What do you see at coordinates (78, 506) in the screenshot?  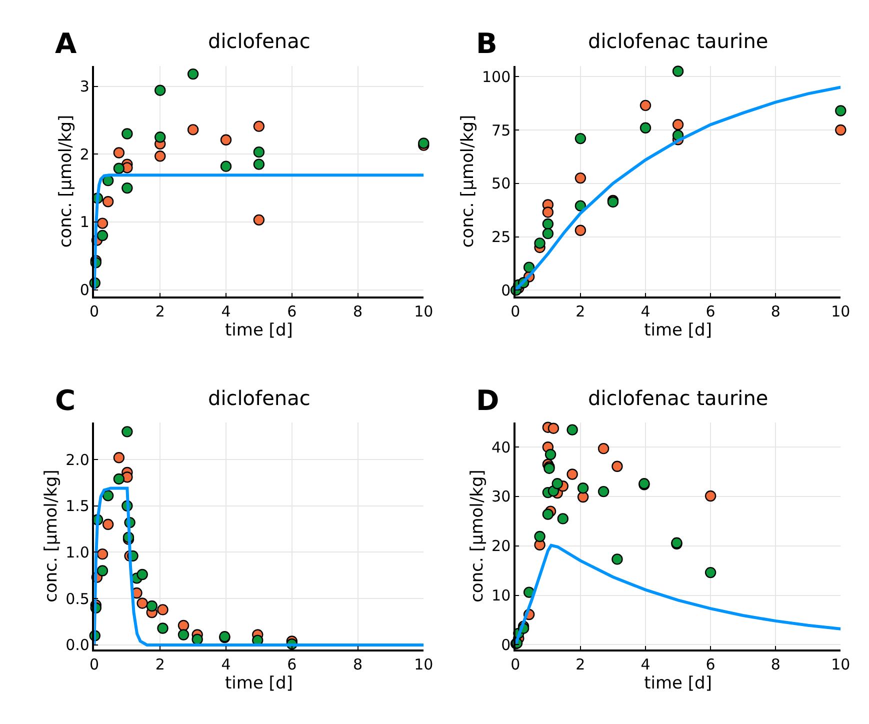 I see `y-tick-label: 1.5` at bounding box center [78, 506].